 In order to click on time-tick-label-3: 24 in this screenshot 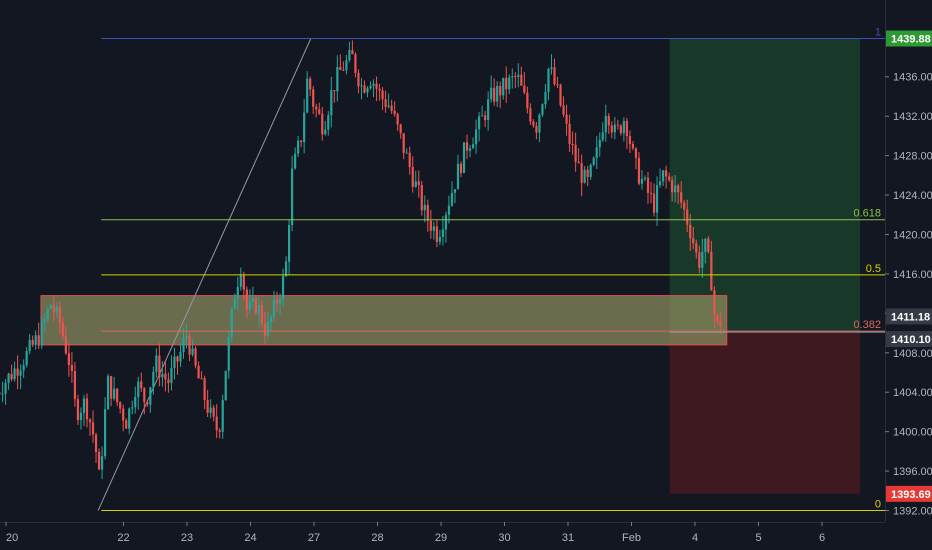, I will do `click(250, 538)`.